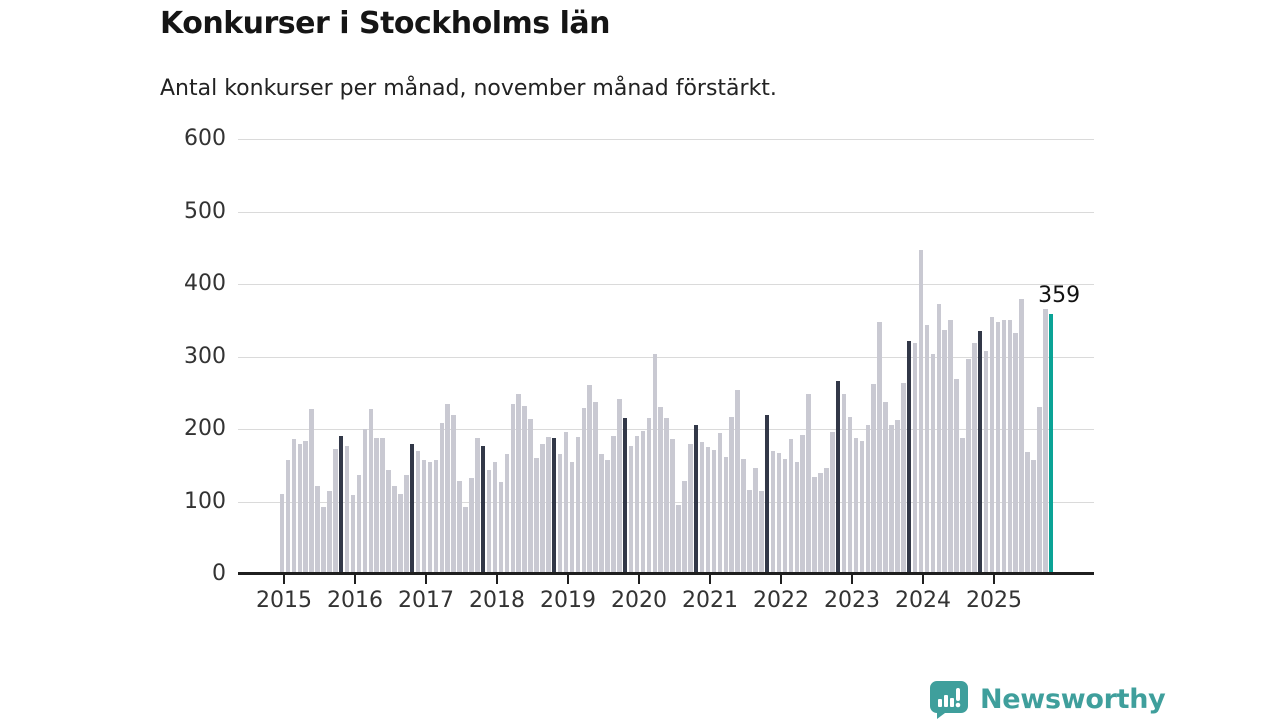  What do you see at coordinates (568, 600) in the screenshot?
I see `x-axis-label-2019: 2019` at bounding box center [568, 600].